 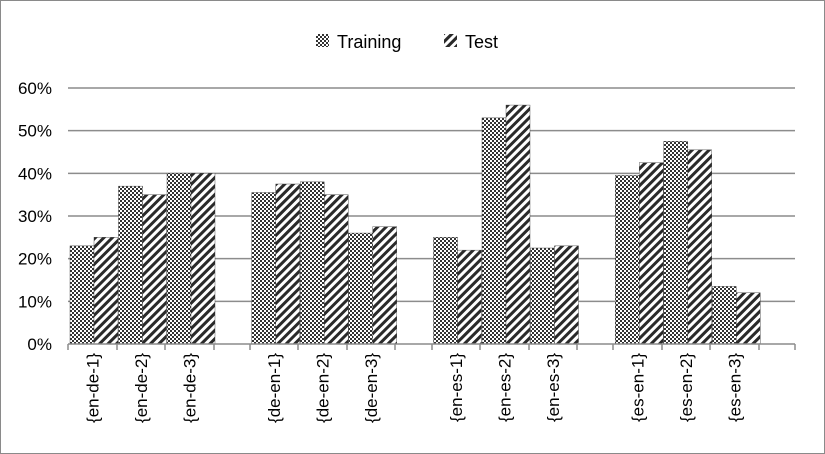 I want to click on x-tick-label: {es-en-2}, so click(x=686, y=387).